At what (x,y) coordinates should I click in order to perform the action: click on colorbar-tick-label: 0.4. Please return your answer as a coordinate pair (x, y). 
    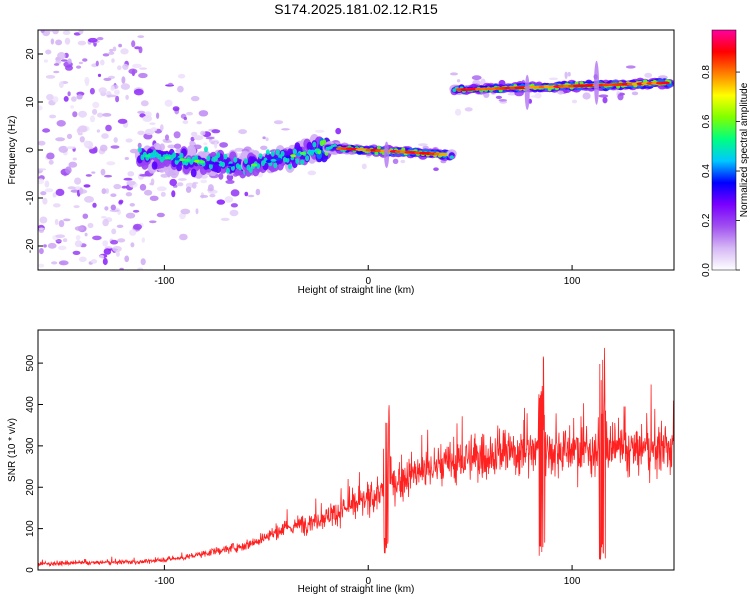
    Looking at the image, I should click on (706, 171).